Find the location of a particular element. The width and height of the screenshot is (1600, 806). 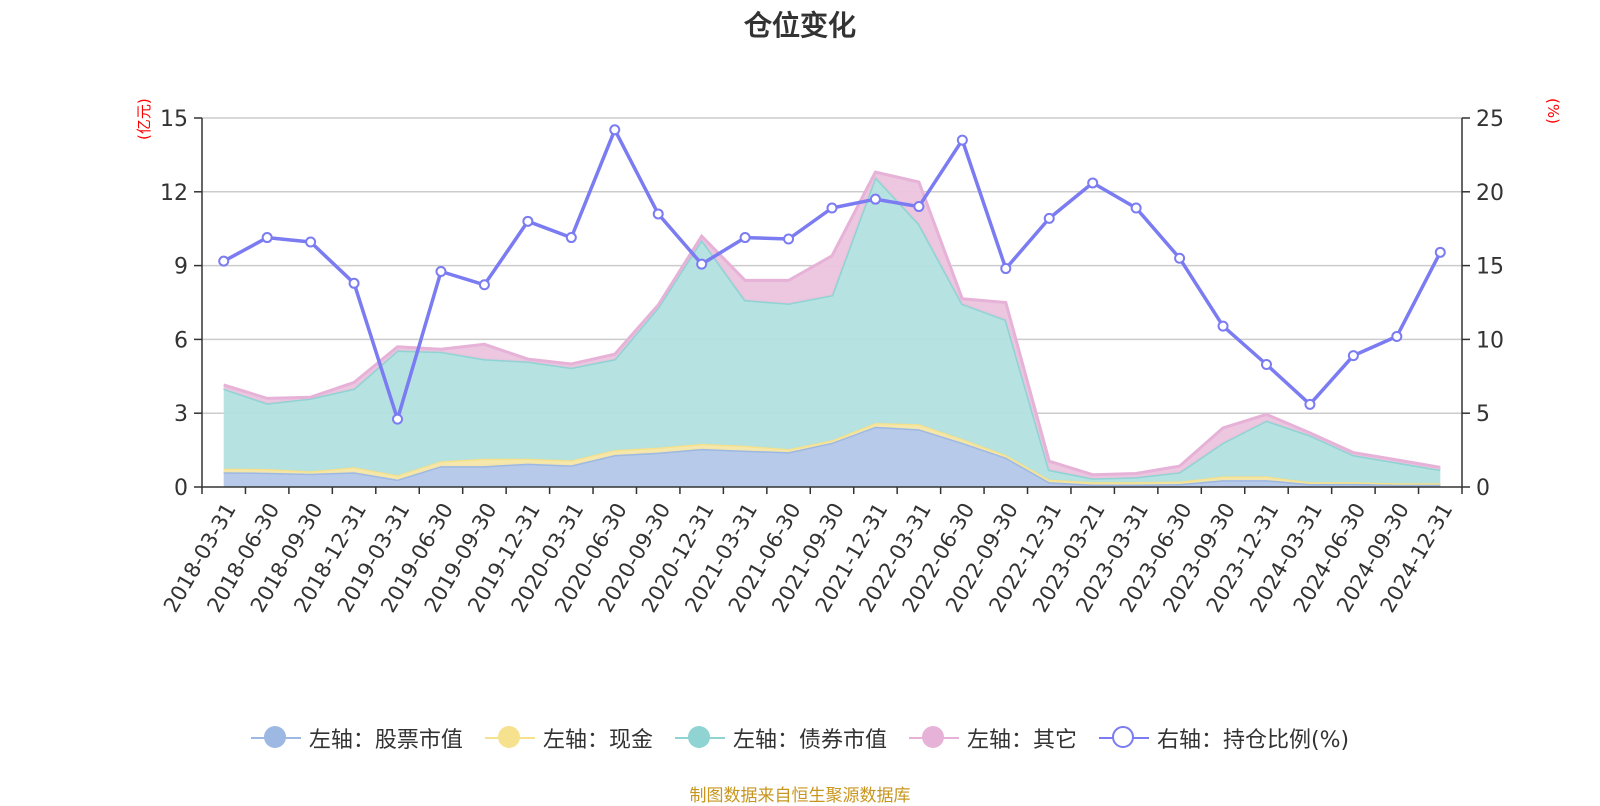

left-tick-label-4: 12 is located at coordinates (174, 193).